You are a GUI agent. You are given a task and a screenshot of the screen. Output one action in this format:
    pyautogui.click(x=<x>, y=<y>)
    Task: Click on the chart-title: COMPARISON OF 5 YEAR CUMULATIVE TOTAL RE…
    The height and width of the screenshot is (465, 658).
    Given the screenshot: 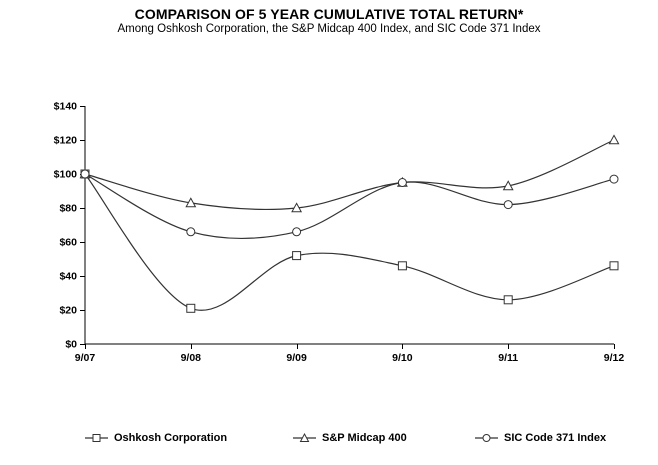 What is the action you would take?
    pyautogui.click(x=329, y=14)
    